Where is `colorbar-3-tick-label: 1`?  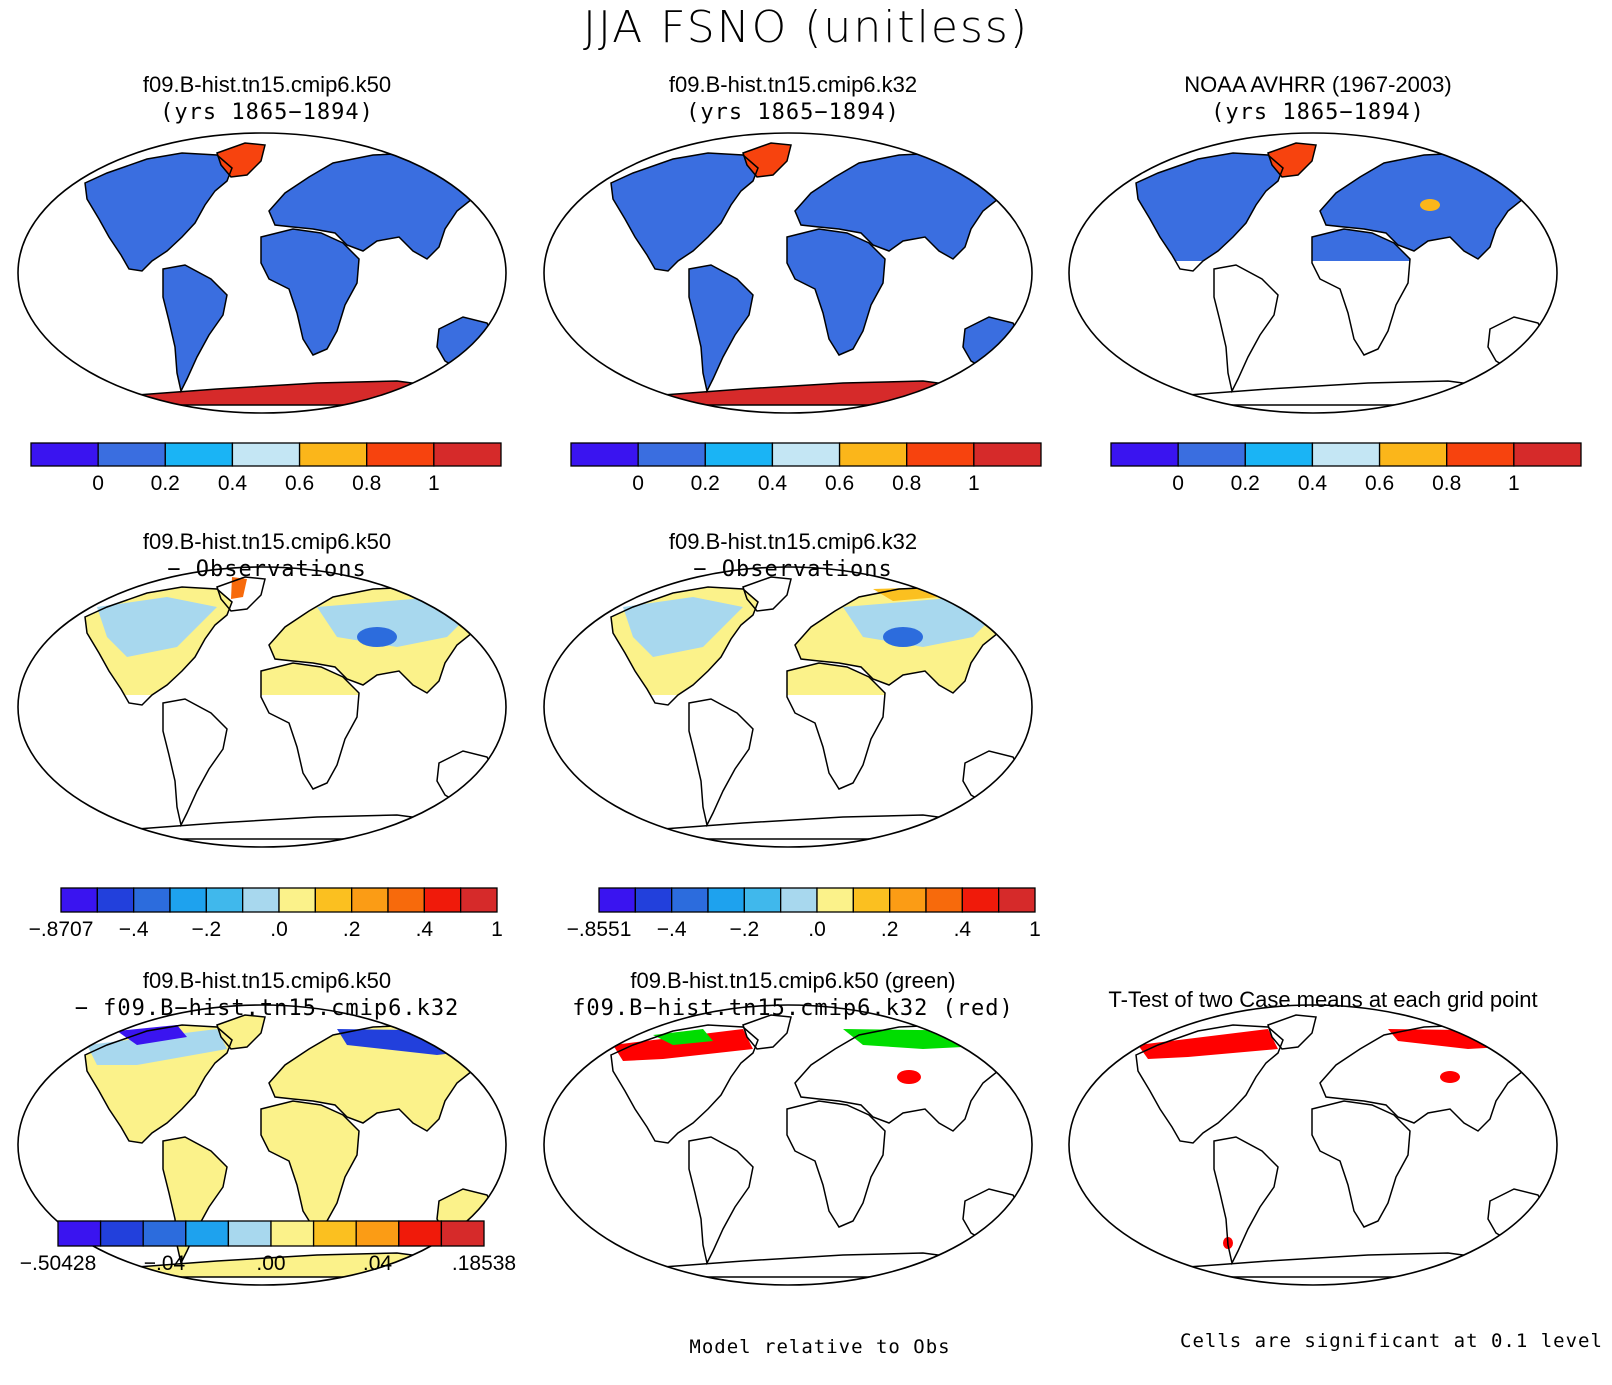 colorbar-3-tick-label: 1 is located at coordinates (1514, 483).